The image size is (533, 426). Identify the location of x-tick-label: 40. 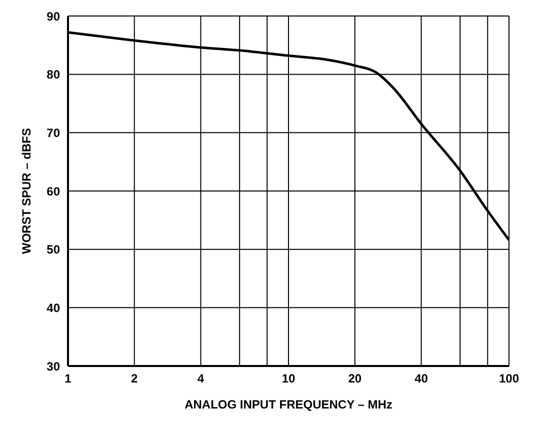
(421, 379).